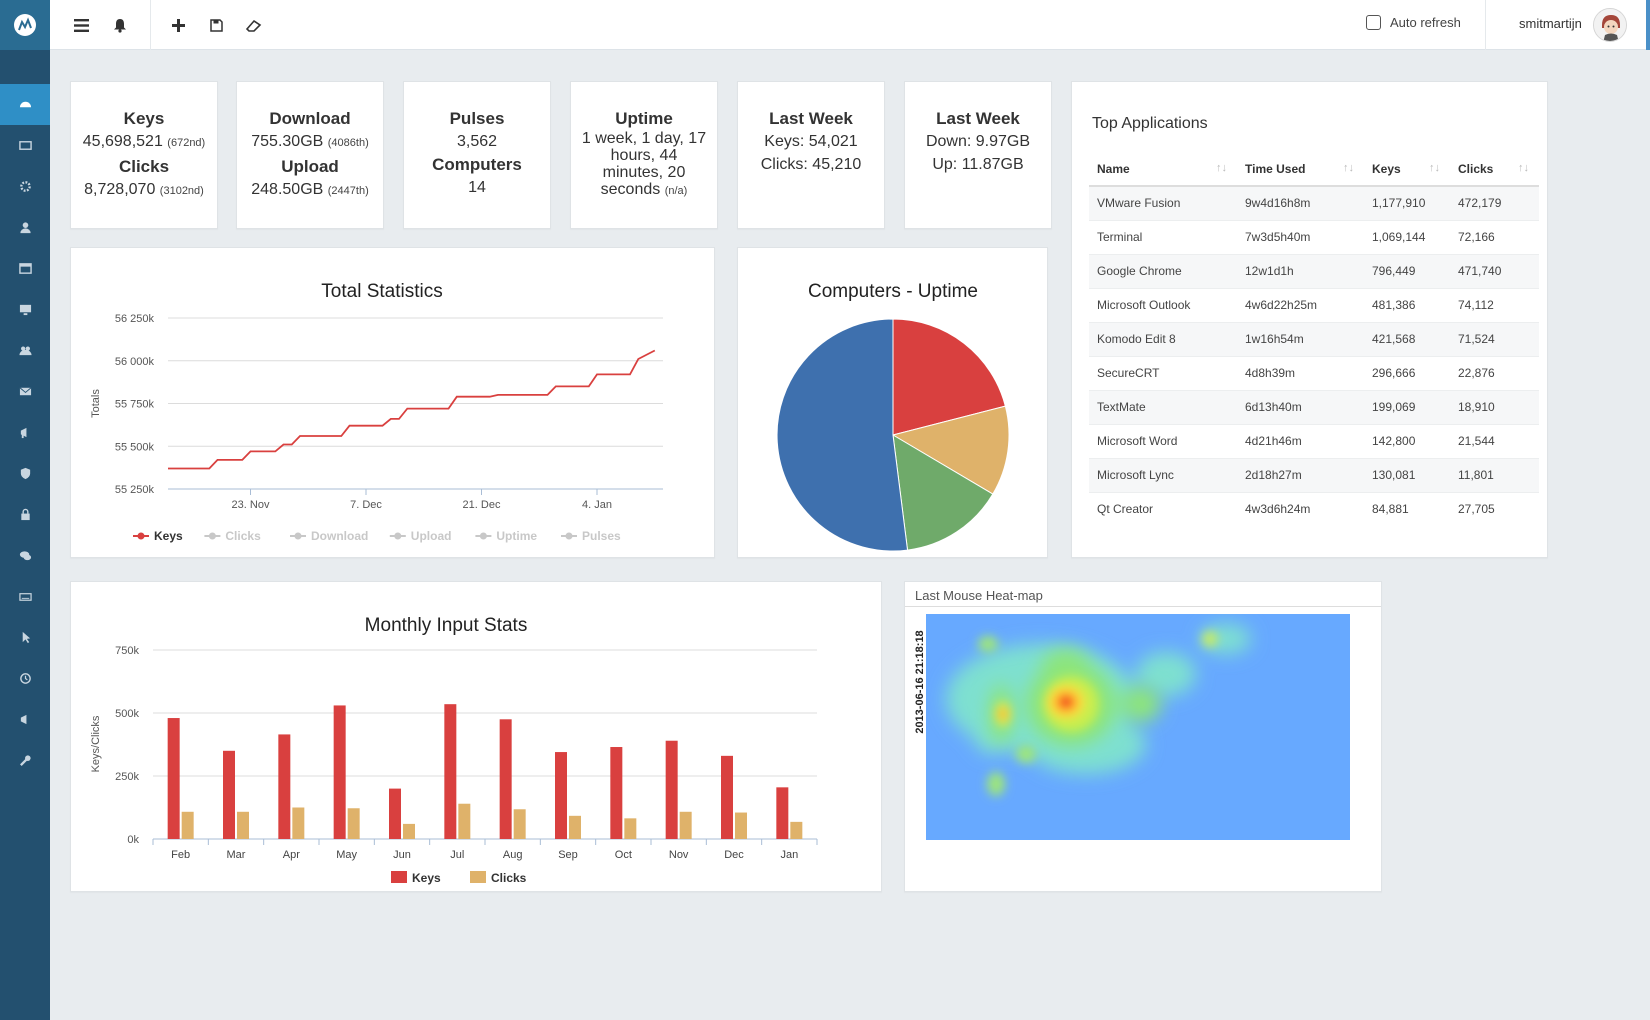 The width and height of the screenshot is (1650, 1020). Describe the element at coordinates (1407, 440) in the screenshot. I see `table-cell-keys: 142,800` at that location.